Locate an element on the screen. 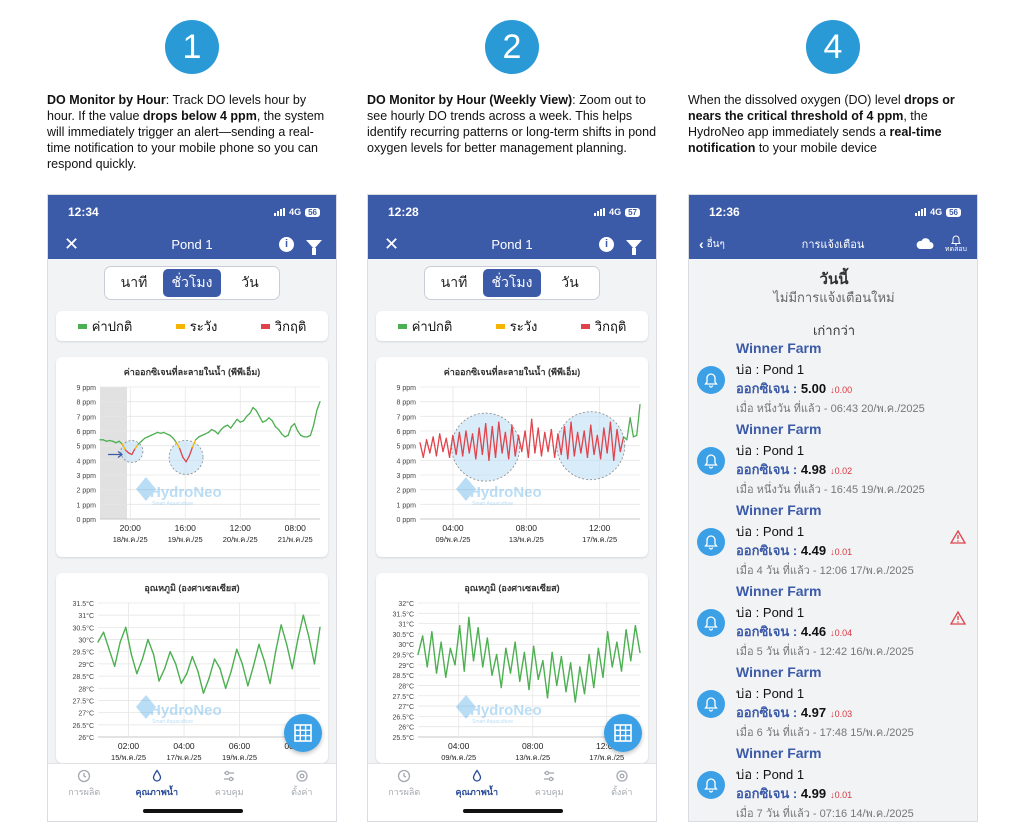  y-tick-label: 4 ppm is located at coordinates (87, 461).